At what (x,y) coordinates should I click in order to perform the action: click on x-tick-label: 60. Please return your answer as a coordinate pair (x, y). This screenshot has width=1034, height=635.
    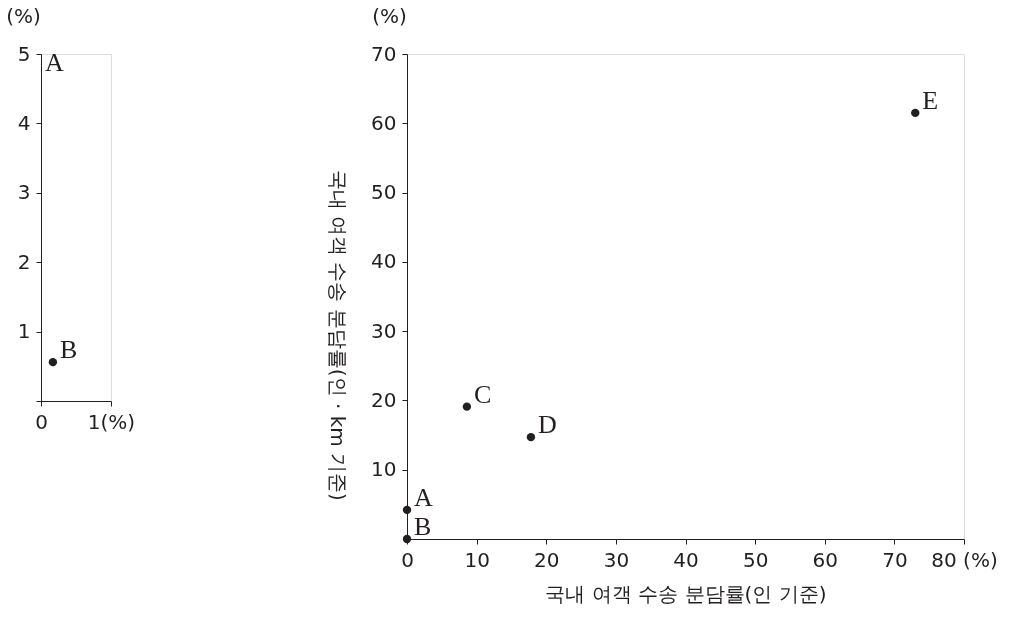
    Looking at the image, I should click on (825, 559).